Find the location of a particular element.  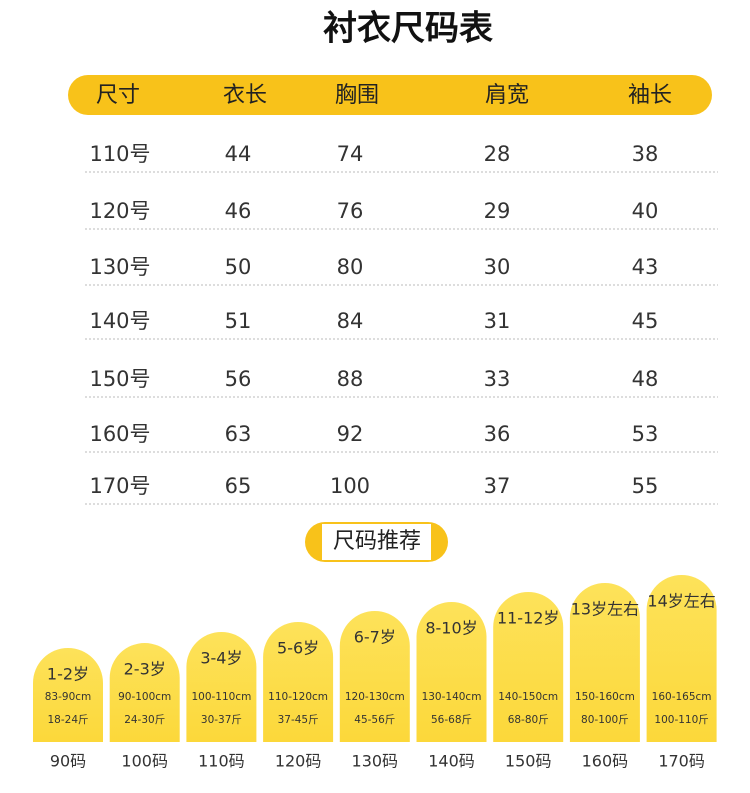

card-size: 130码 is located at coordinates (375, 761).